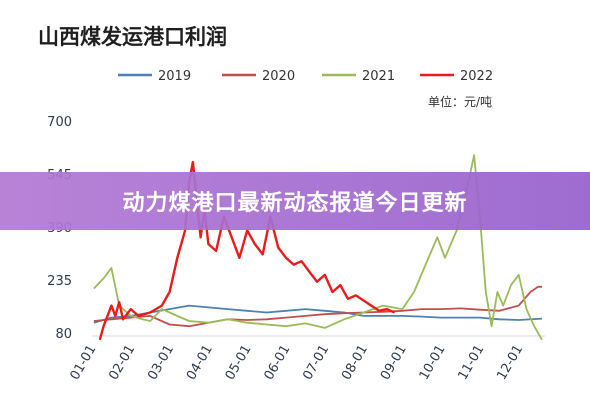  Describe the element at coordinates (59, 122) in the screenshot. I see `y-tick-label: 700` at that location.